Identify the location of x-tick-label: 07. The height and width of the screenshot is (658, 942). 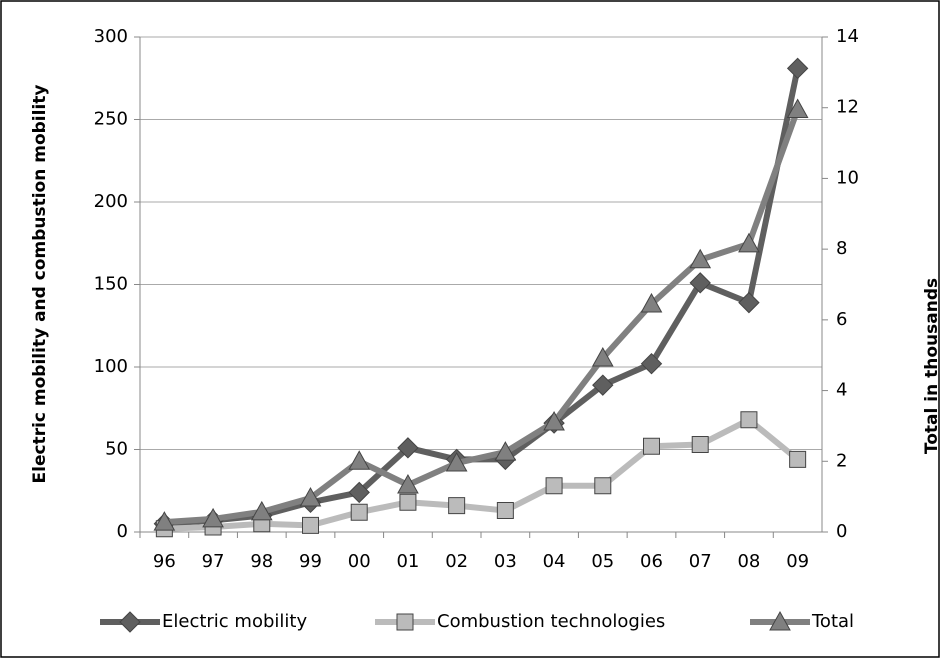
(700, 561).